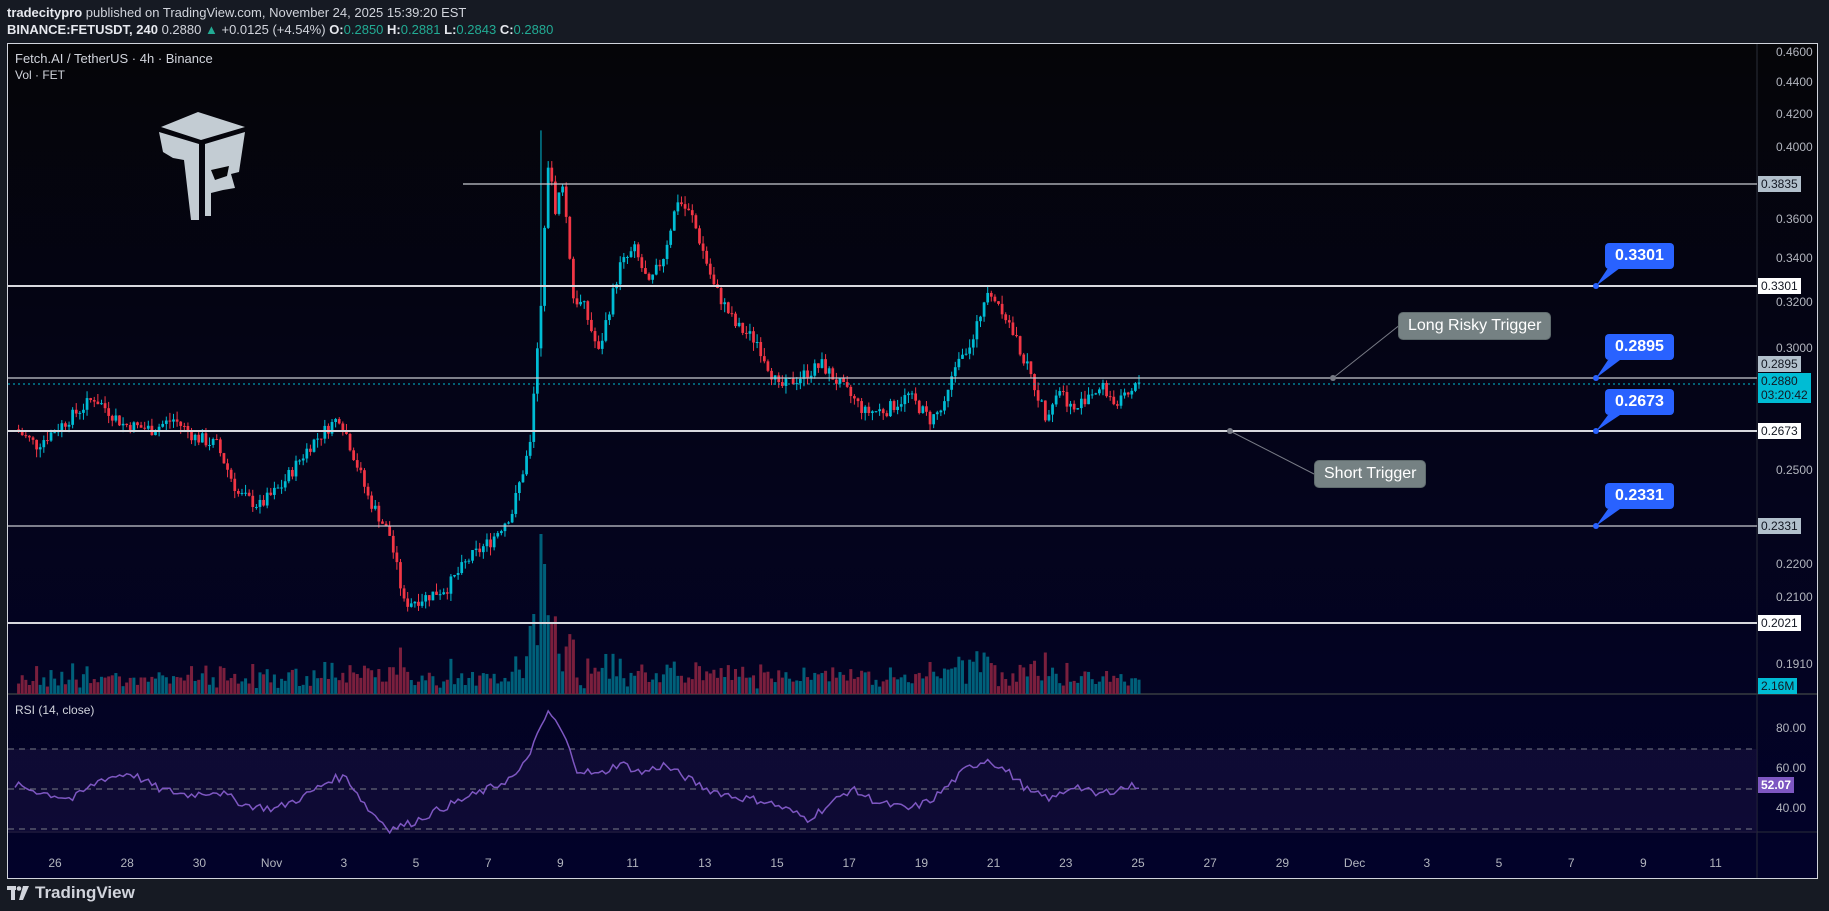  Describe the element at coordinates (55, 710) in the screenshot. I see `rsi-legend: RSI (14, close)` at that location.